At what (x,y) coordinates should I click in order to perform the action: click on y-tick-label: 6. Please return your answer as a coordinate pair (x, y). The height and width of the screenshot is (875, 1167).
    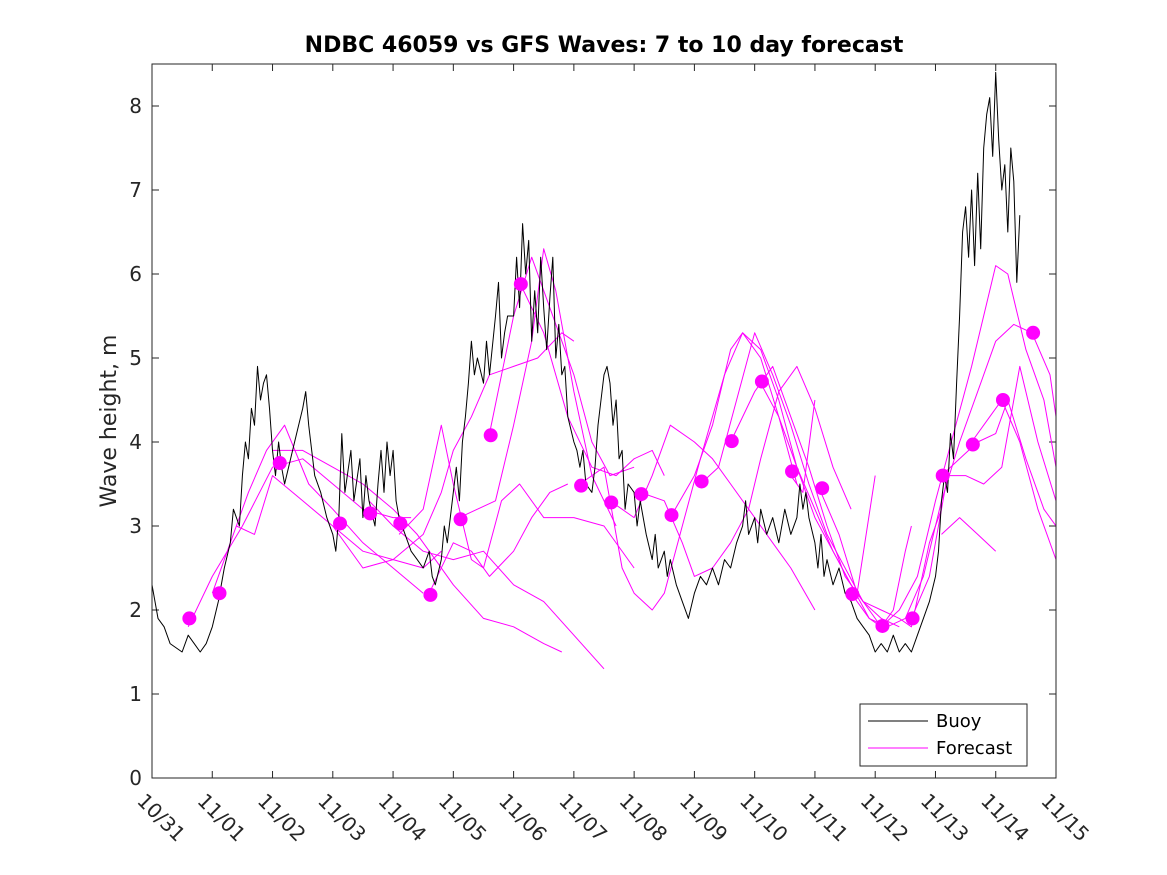
    Looking at the image, I should click on (135, 274).